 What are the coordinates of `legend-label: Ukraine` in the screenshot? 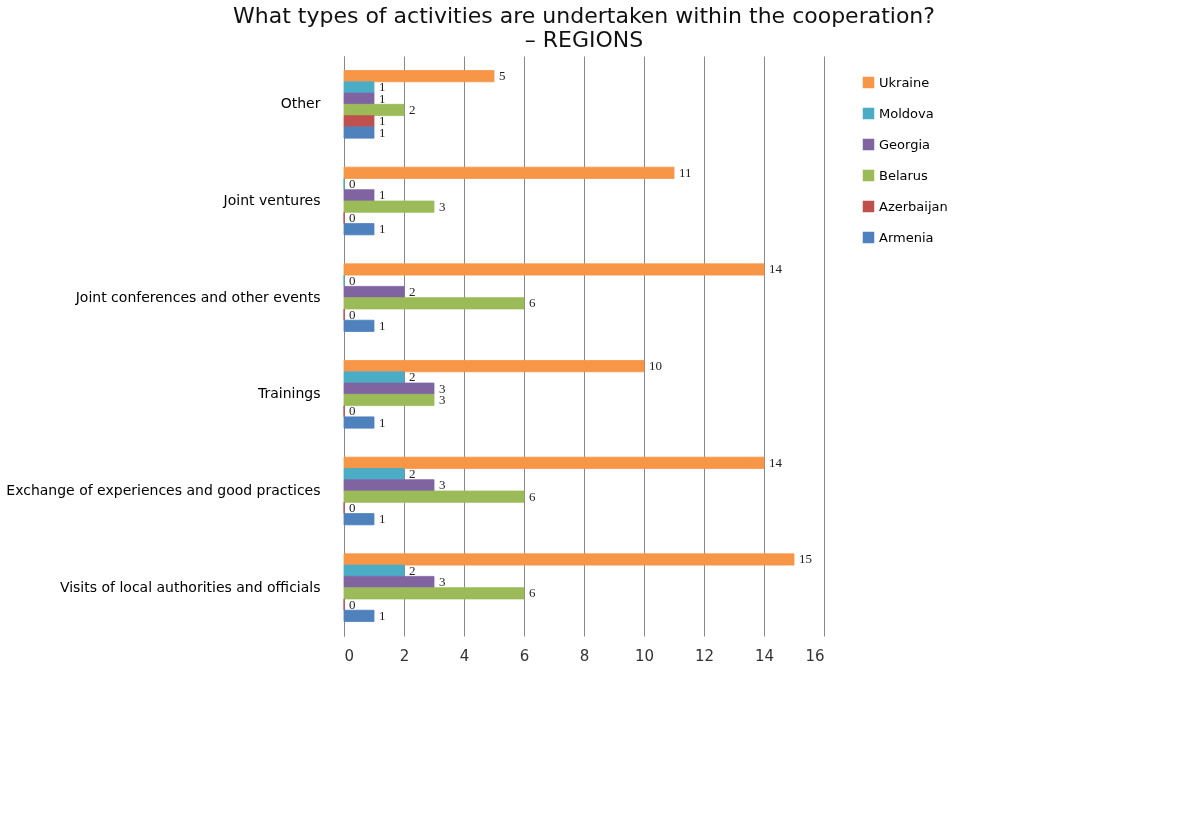 It's located at (904, 82).